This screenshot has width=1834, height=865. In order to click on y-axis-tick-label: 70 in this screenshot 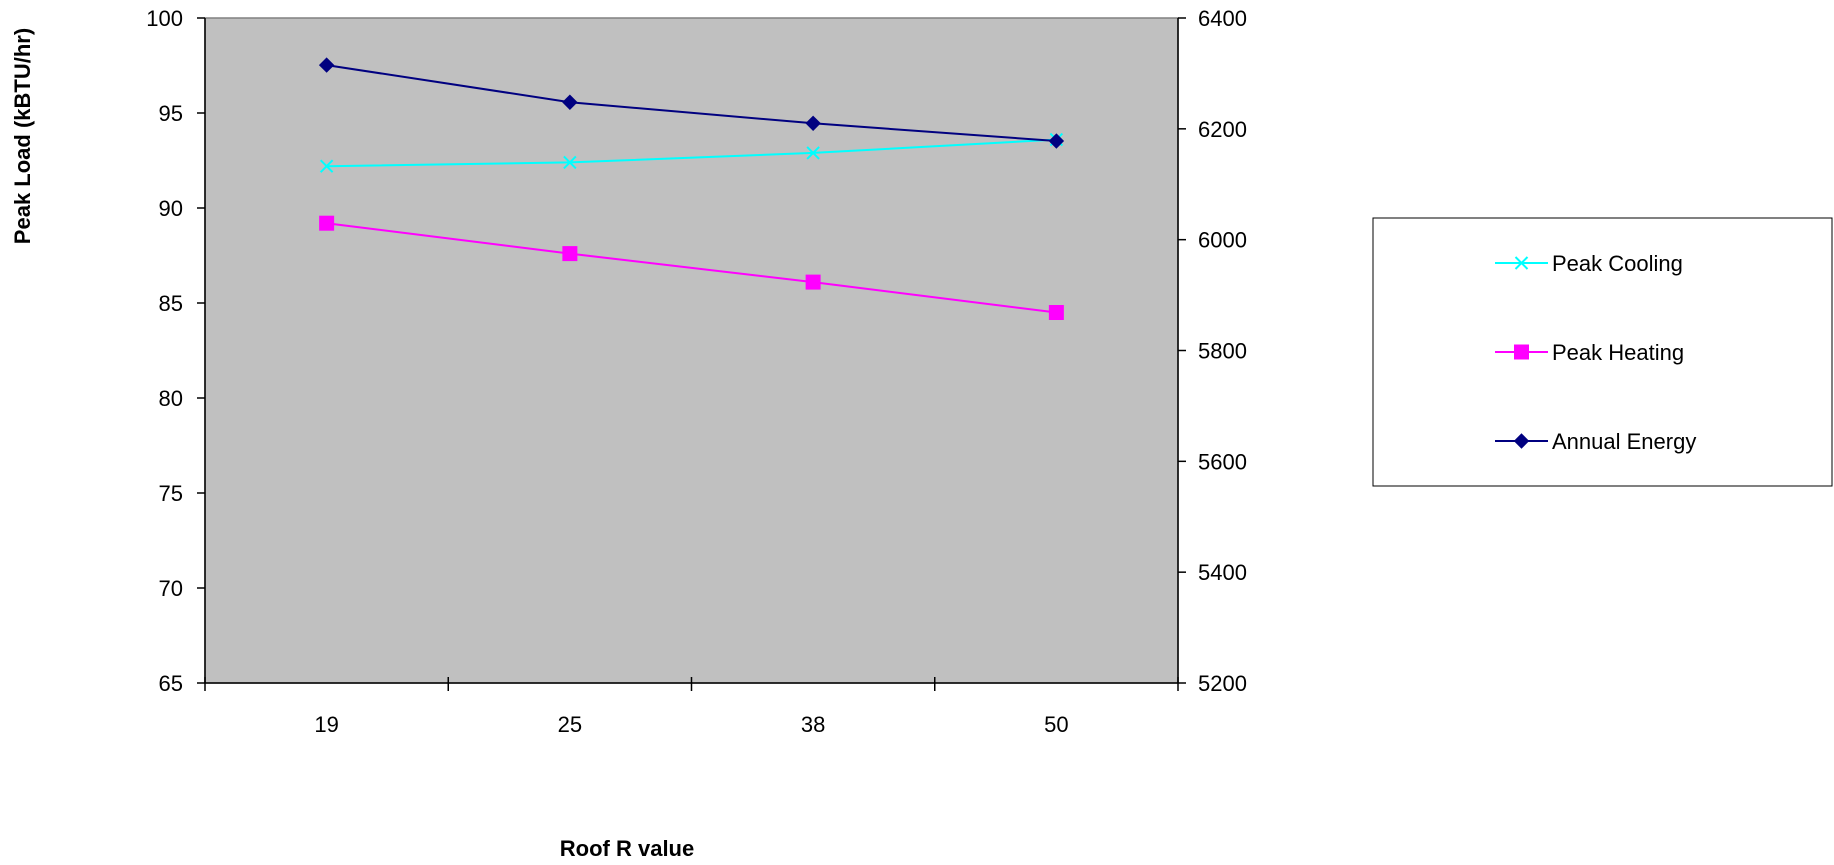, I will do `click(171, 588)`.